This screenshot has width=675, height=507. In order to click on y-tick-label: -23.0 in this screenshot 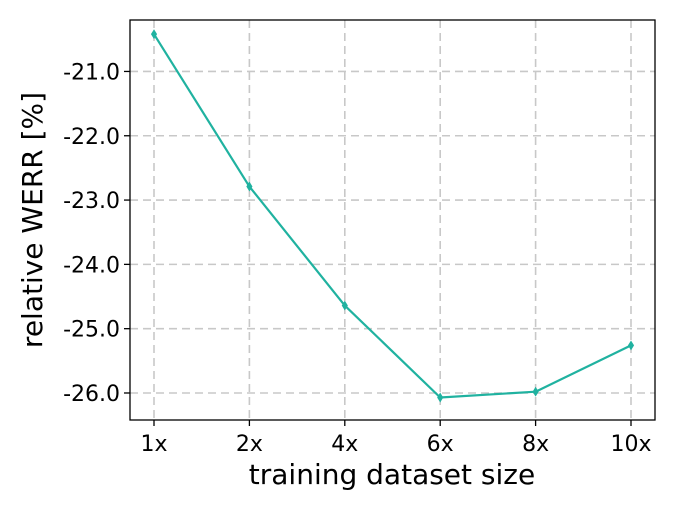, I will do `click(91, 201)`.